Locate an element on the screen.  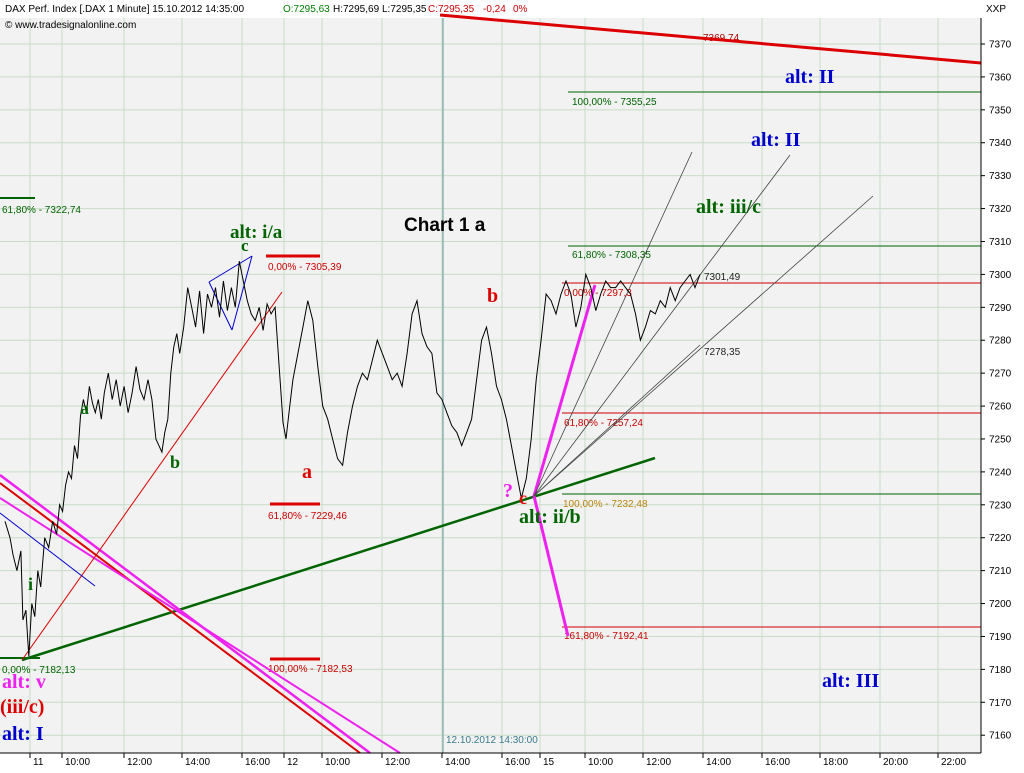
wave-label: alt: i/a is located at coordinates (256, 232).